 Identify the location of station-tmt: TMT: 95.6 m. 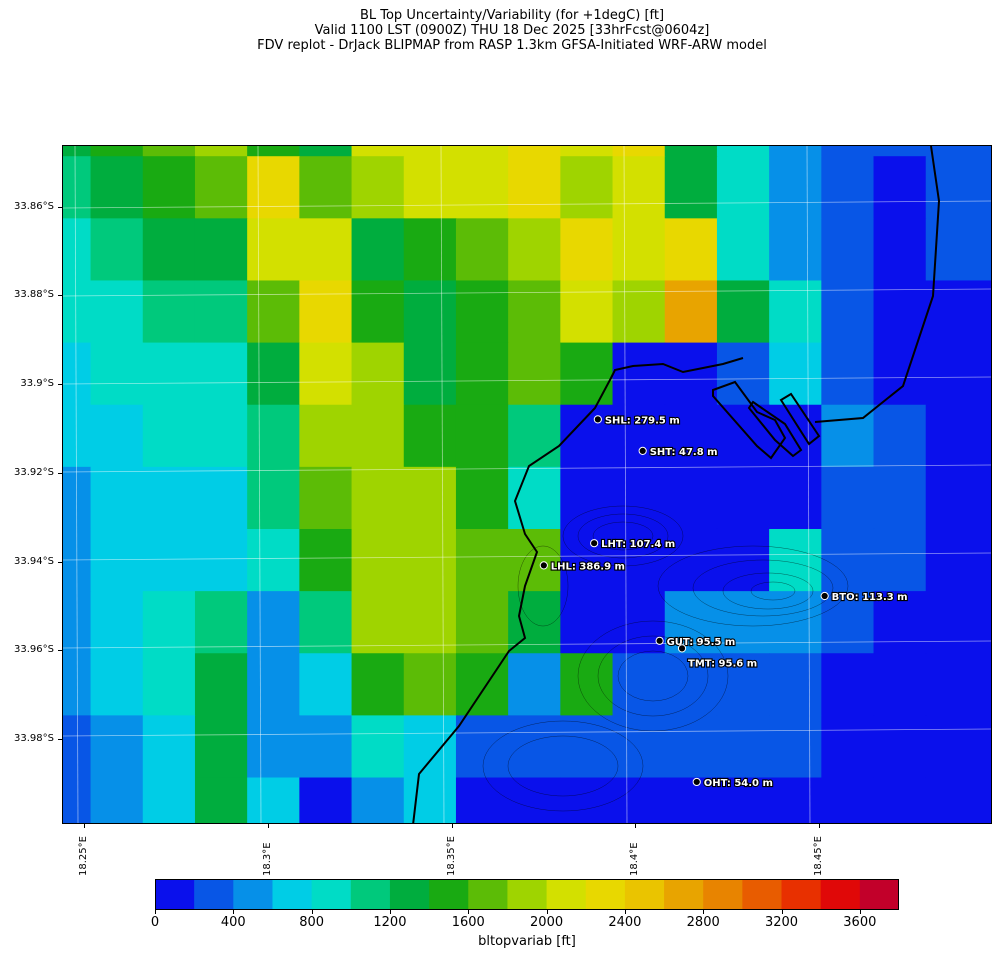
(717, 657).